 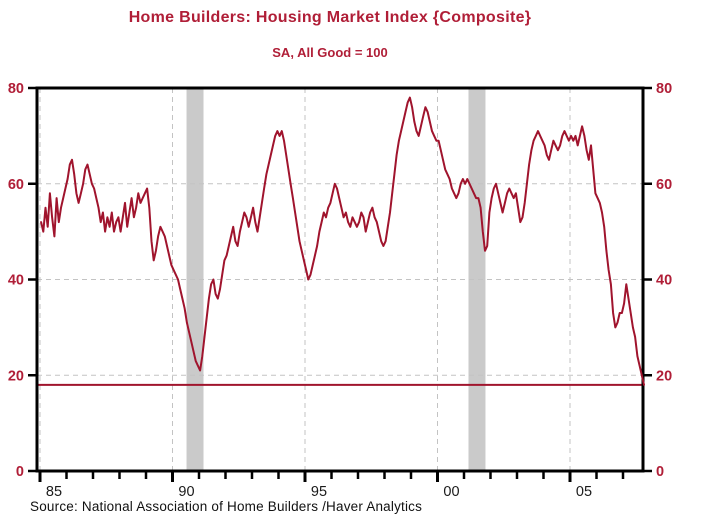 I want to click on y-axis-label-left: 20, so click(x=16, y=376).